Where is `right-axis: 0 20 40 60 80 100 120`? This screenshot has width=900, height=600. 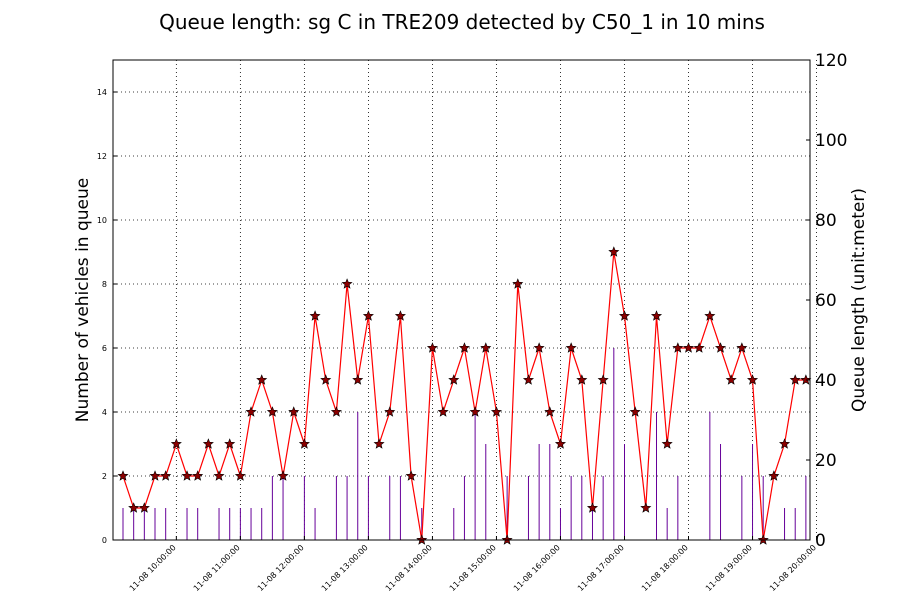
right-axis: 0 20 40 60 80 100 120 is located at coordinates (826, 301).